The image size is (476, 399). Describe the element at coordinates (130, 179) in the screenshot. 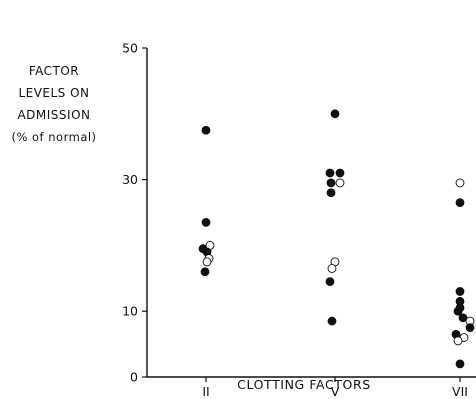

I see `y-tick-label: 30` at that location.